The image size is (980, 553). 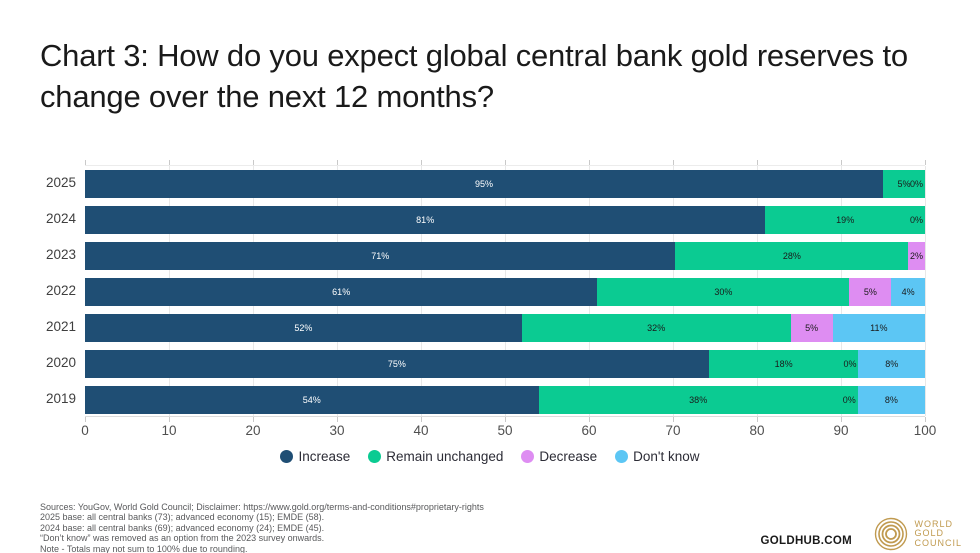 What do you see at coordinates (421, 430) in the screenshot?
I see `x-axis-tick-label: 40` at bounding box center [421, 430].